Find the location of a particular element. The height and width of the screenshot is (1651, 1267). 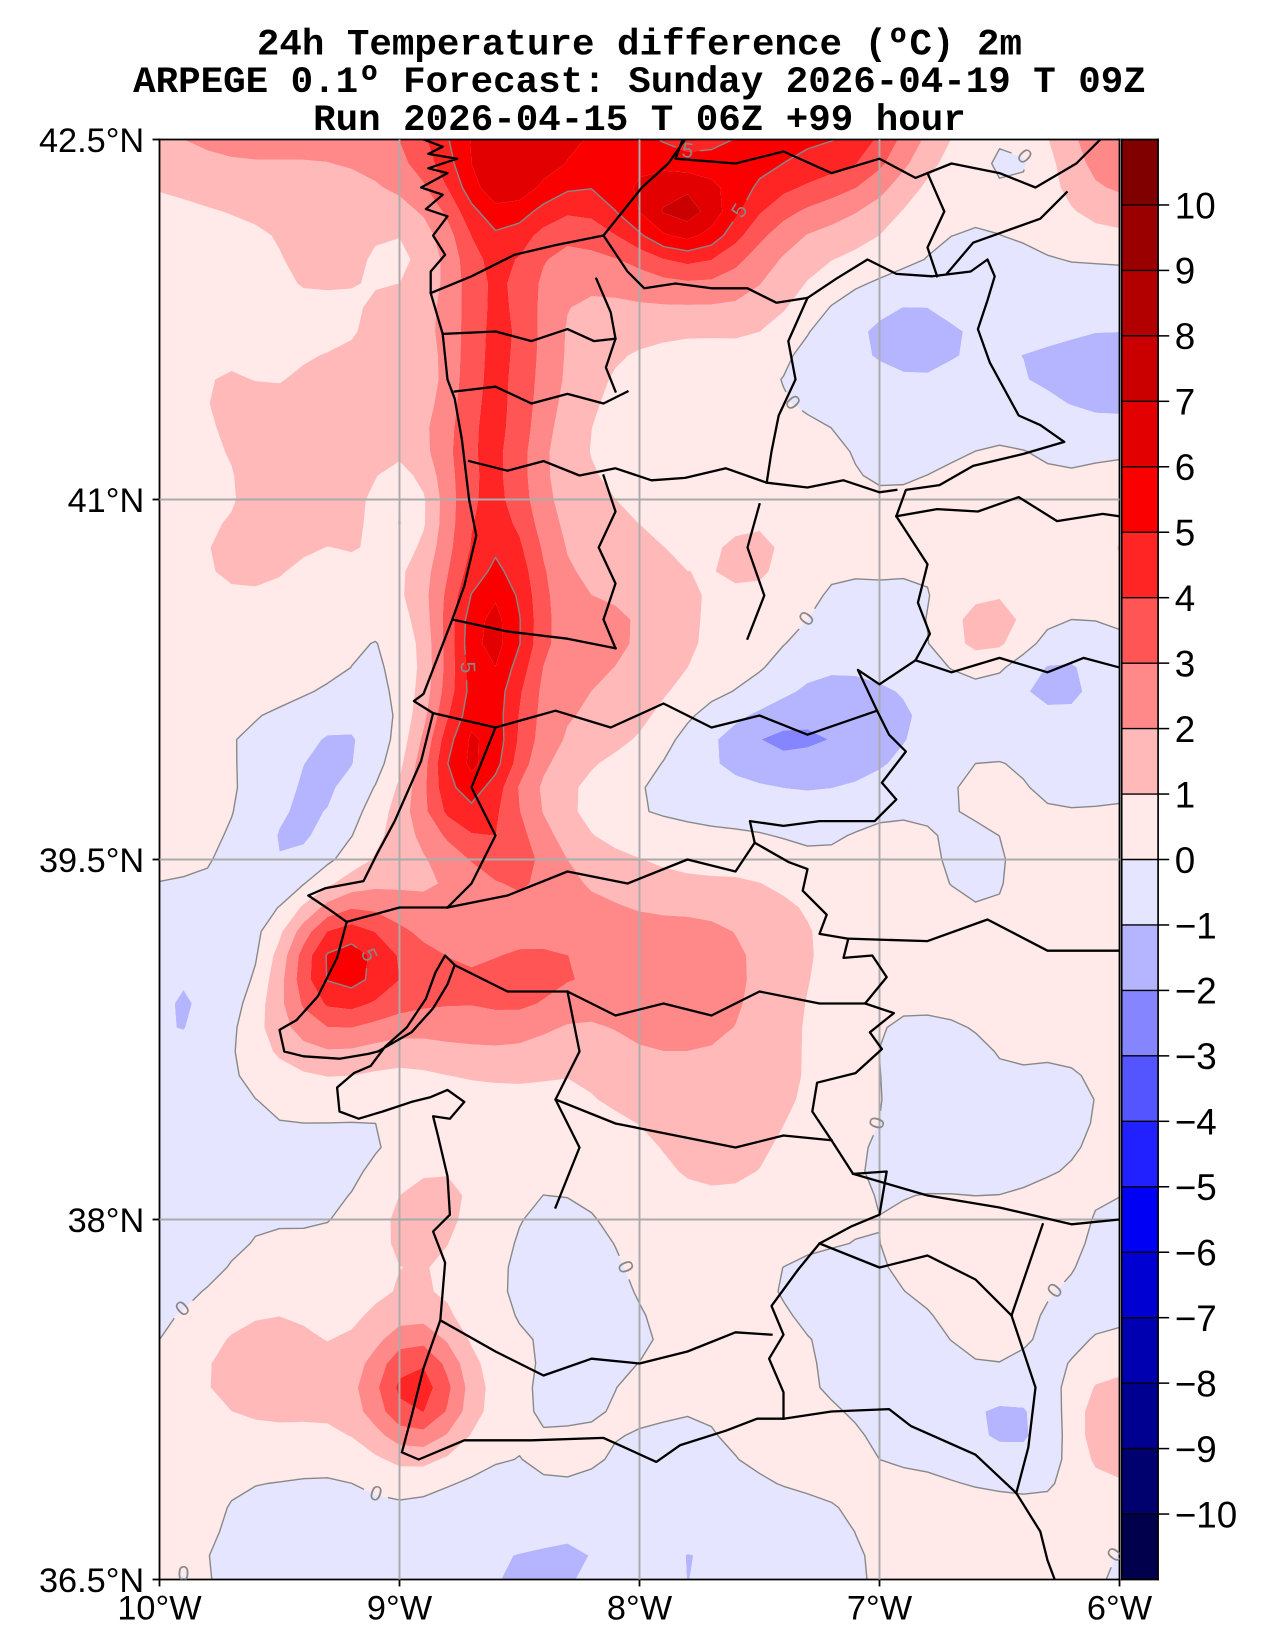

svg-text: 3 is located at coordinates (1185, 663).